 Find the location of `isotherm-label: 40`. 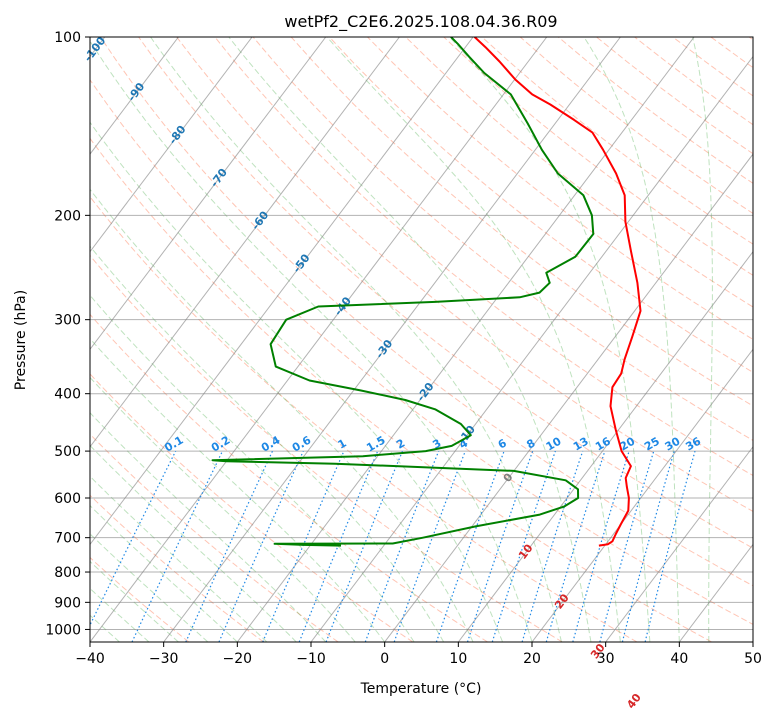

isotherm-label: 40 is located at coordinates (634, 699).